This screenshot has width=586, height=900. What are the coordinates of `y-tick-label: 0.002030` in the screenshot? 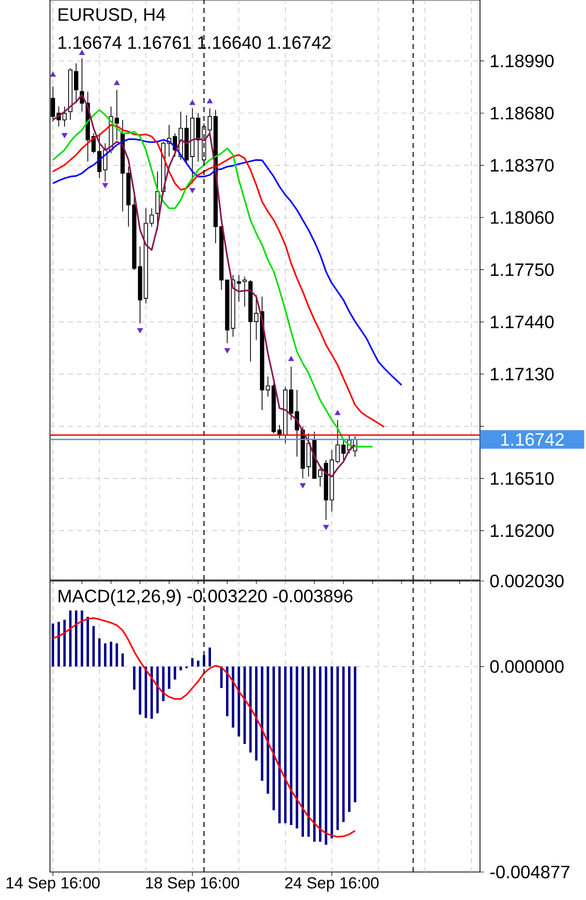 It's located at (527, 581).